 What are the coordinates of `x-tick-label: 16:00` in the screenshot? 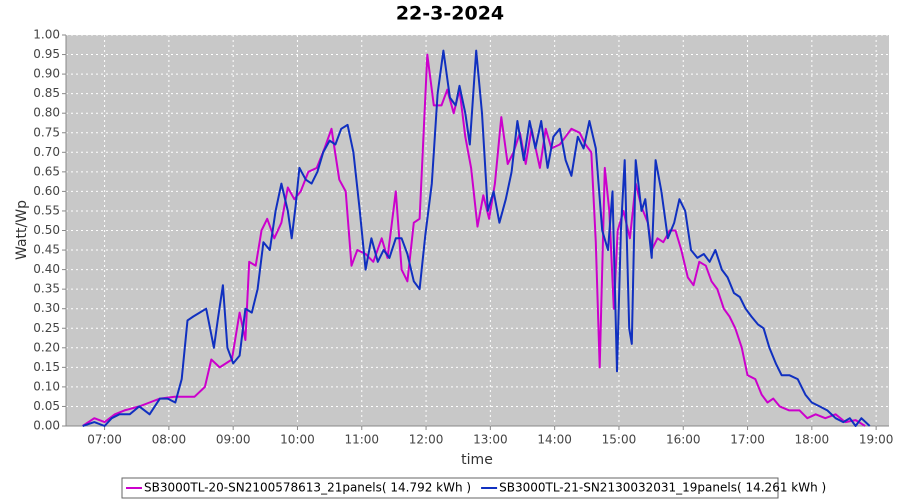 It's located at (683, 440).